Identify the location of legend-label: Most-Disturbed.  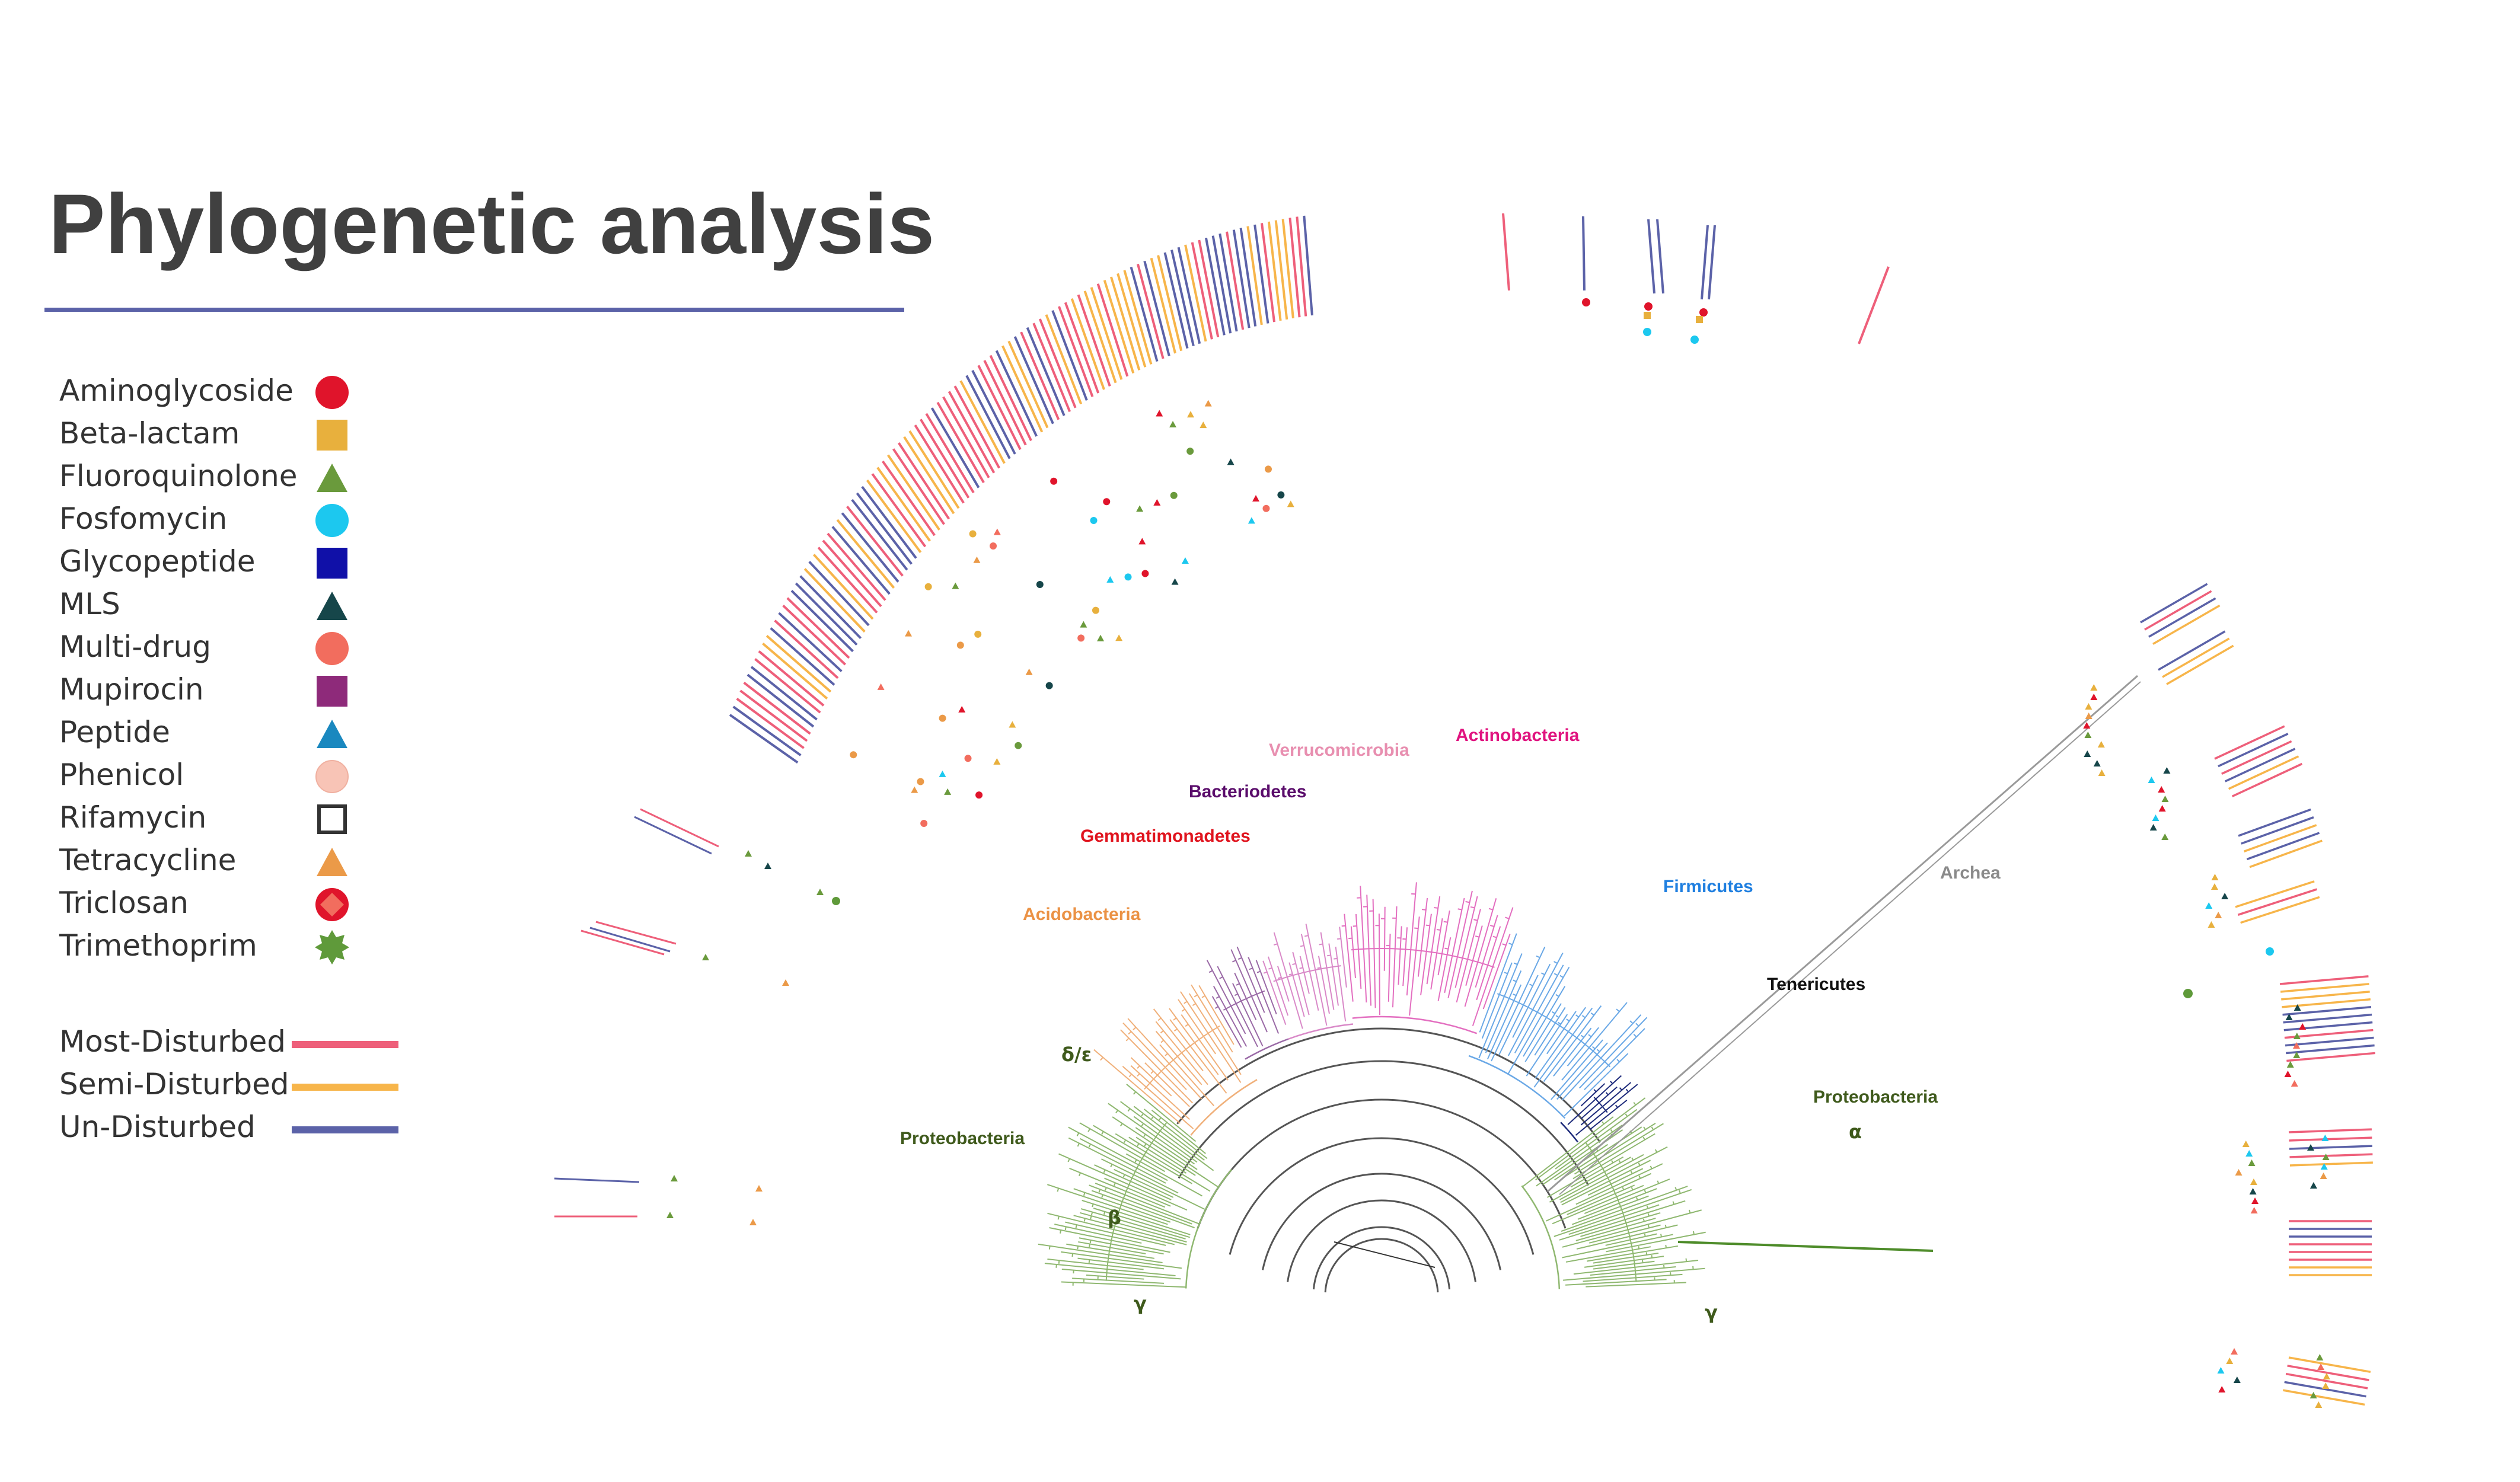
(172, 1041).